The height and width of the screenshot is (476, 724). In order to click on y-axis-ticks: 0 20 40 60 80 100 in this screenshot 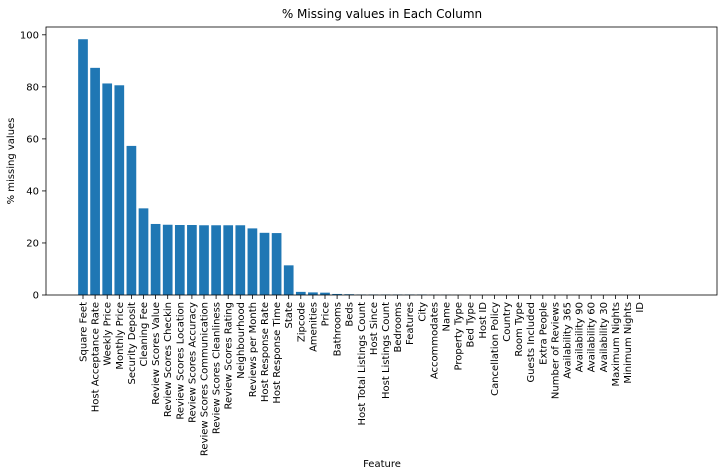, I will do `click(33, 166)`.